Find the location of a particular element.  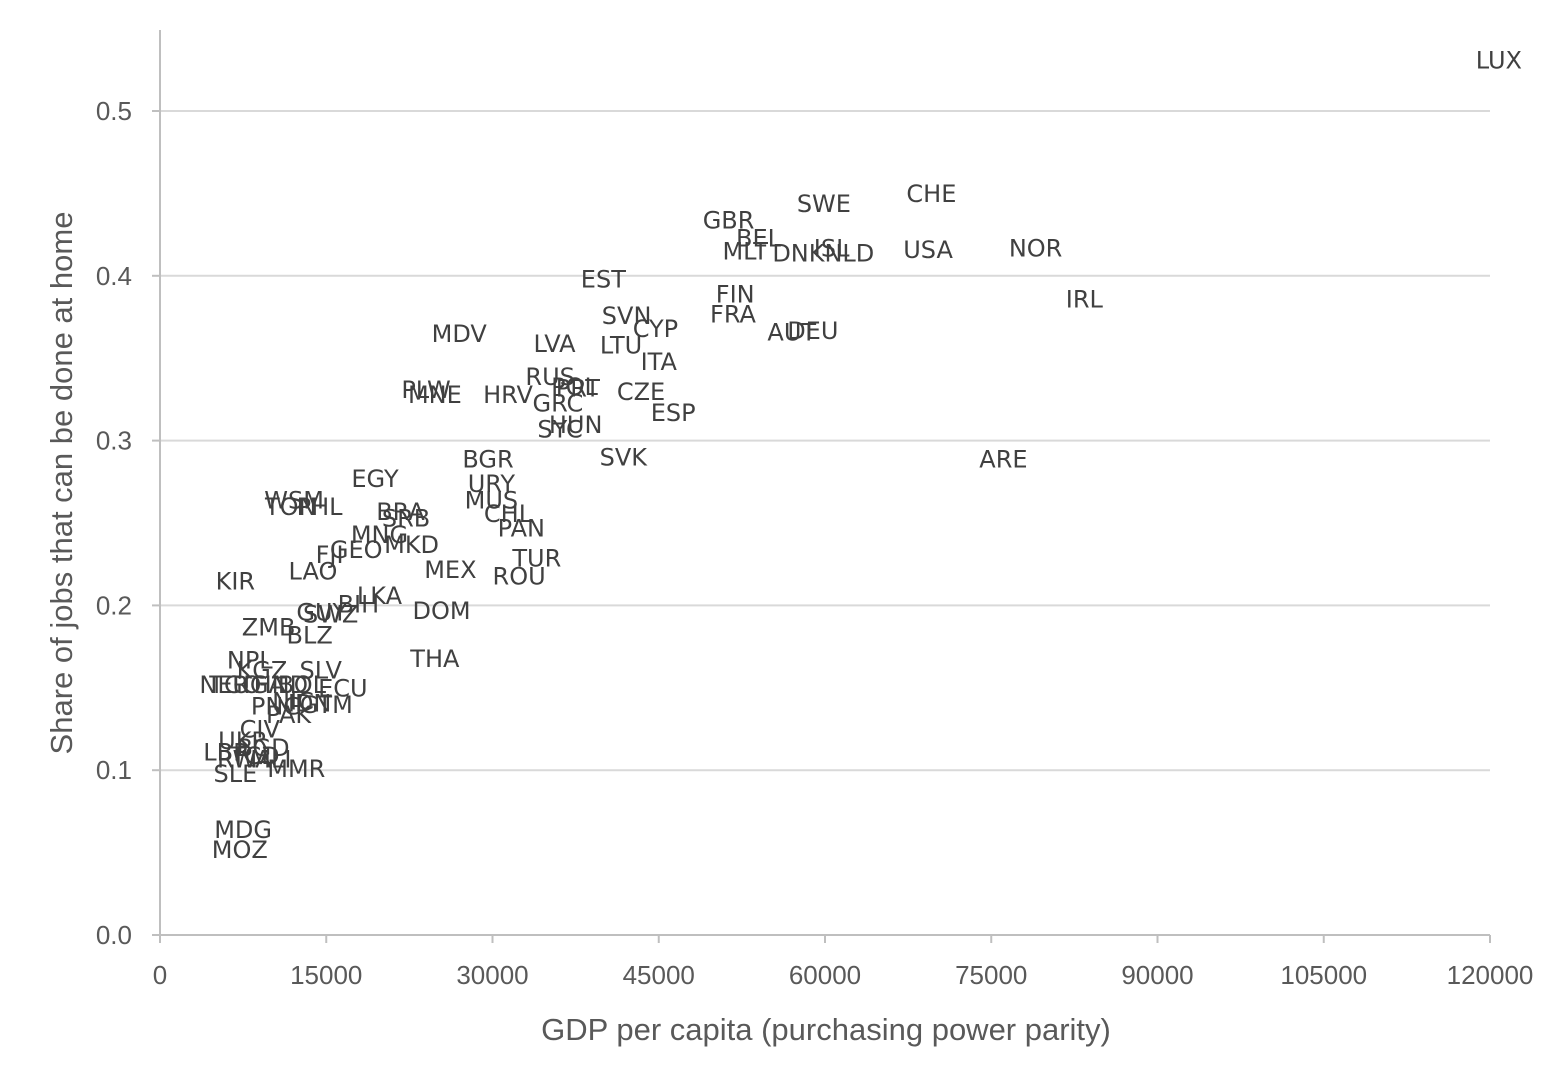

data-point-label: GRC is located at coordinates (557, 403).